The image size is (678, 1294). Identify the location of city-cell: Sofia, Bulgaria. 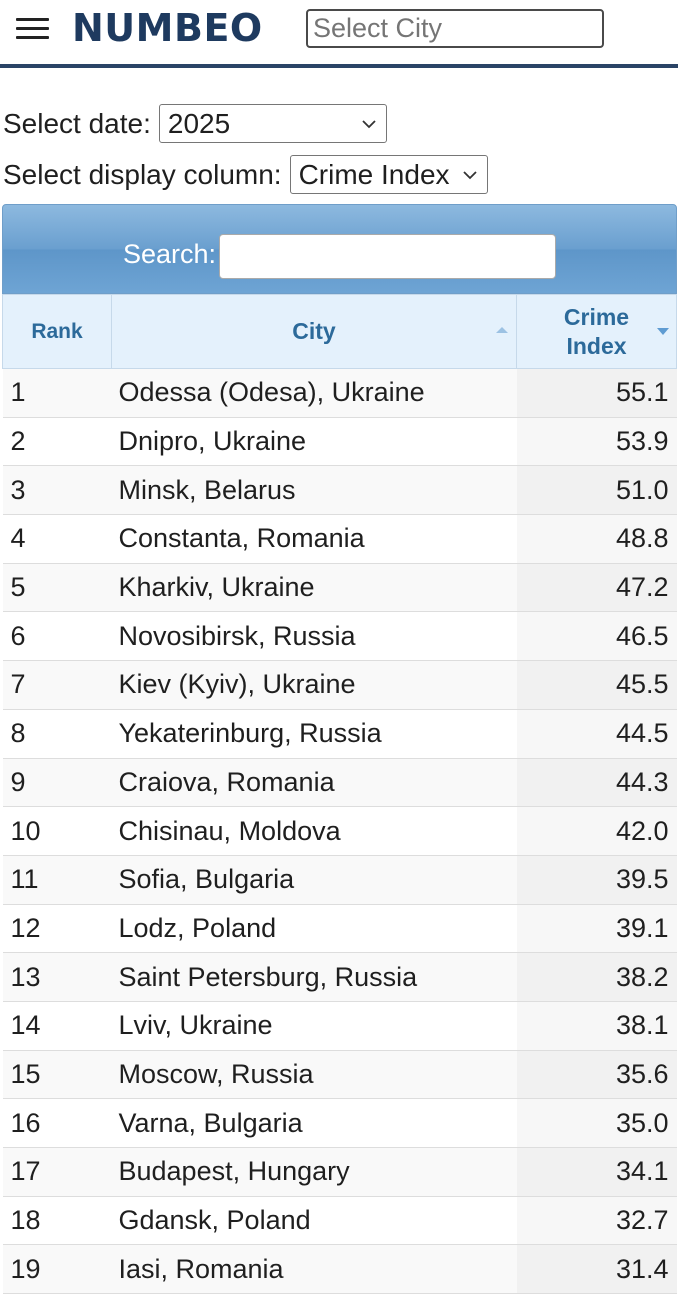
(314, 880).